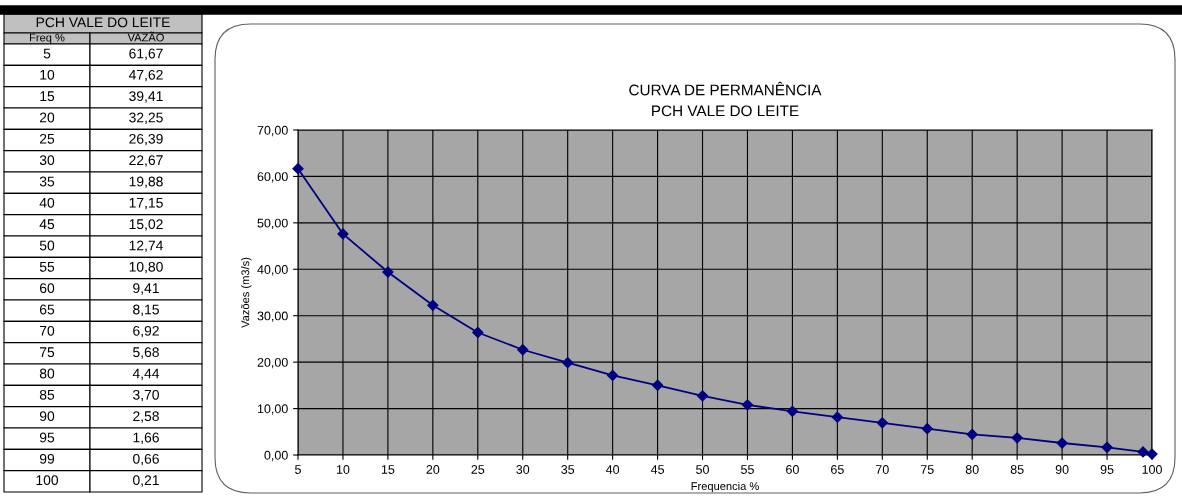  I want to click on y-tick-label: 20,00, so click(272, 363).